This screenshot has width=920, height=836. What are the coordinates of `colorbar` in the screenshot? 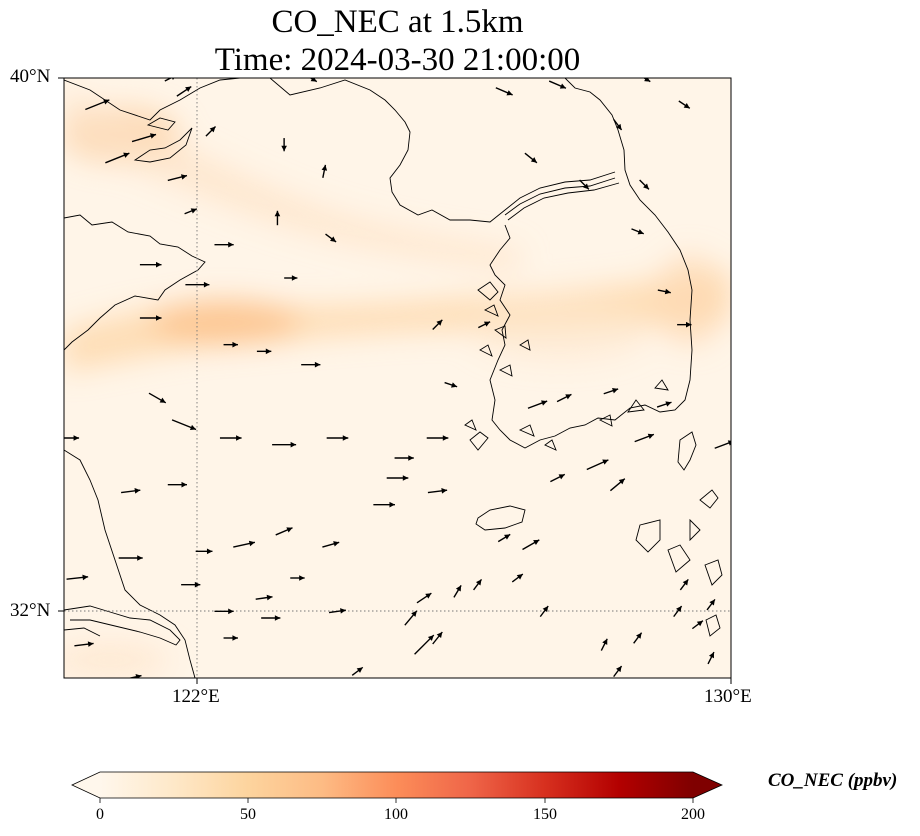 It's located at (397, 787).